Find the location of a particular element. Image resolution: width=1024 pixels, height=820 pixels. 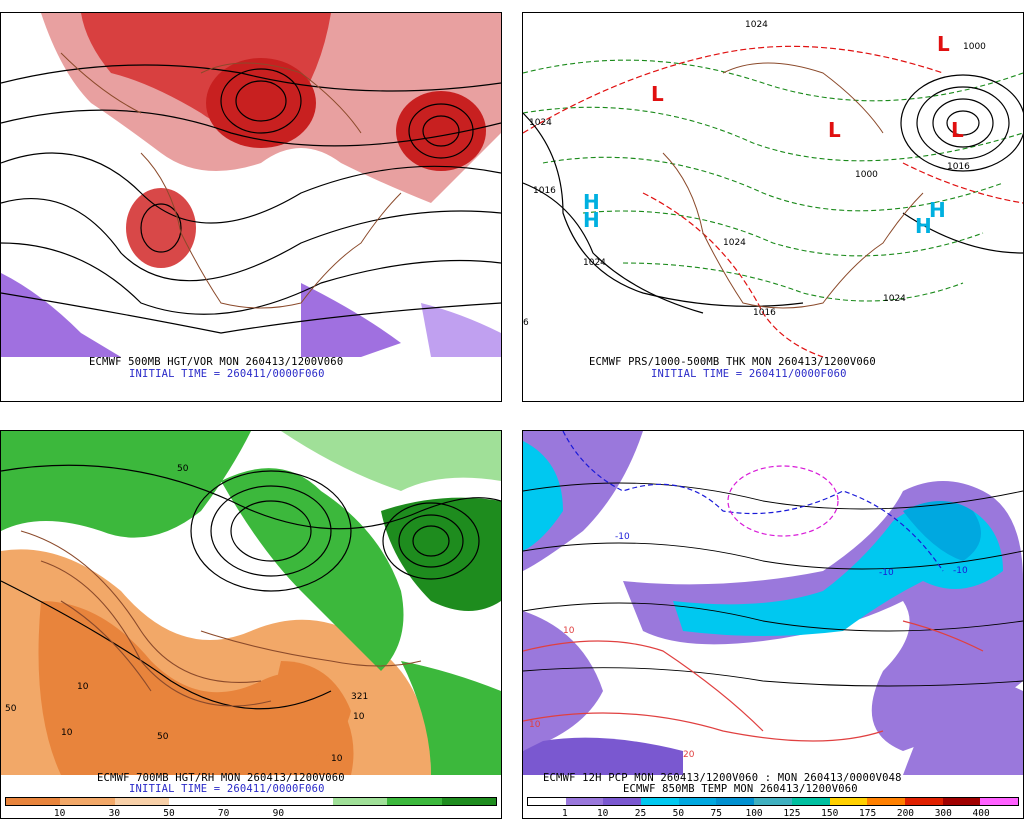

rh-colorbar-tick-label: 70 is located at coordinates (223, 813).